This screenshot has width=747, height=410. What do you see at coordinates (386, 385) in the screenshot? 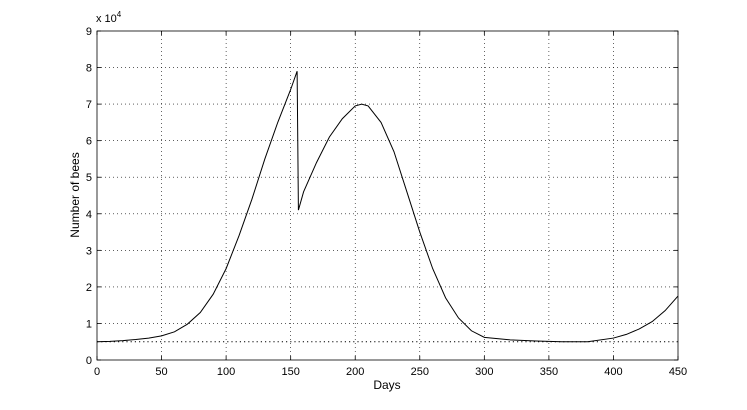
I see `x-axis-label: Days` at bounding box center [386, 385].